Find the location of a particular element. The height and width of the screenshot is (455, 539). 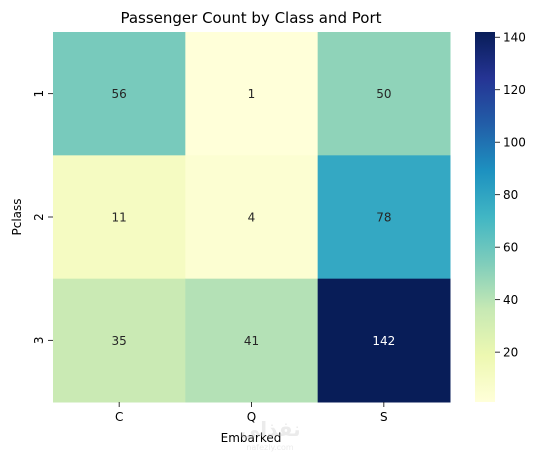

x-axis-label: Embarked is located at coordinates (251, 438).